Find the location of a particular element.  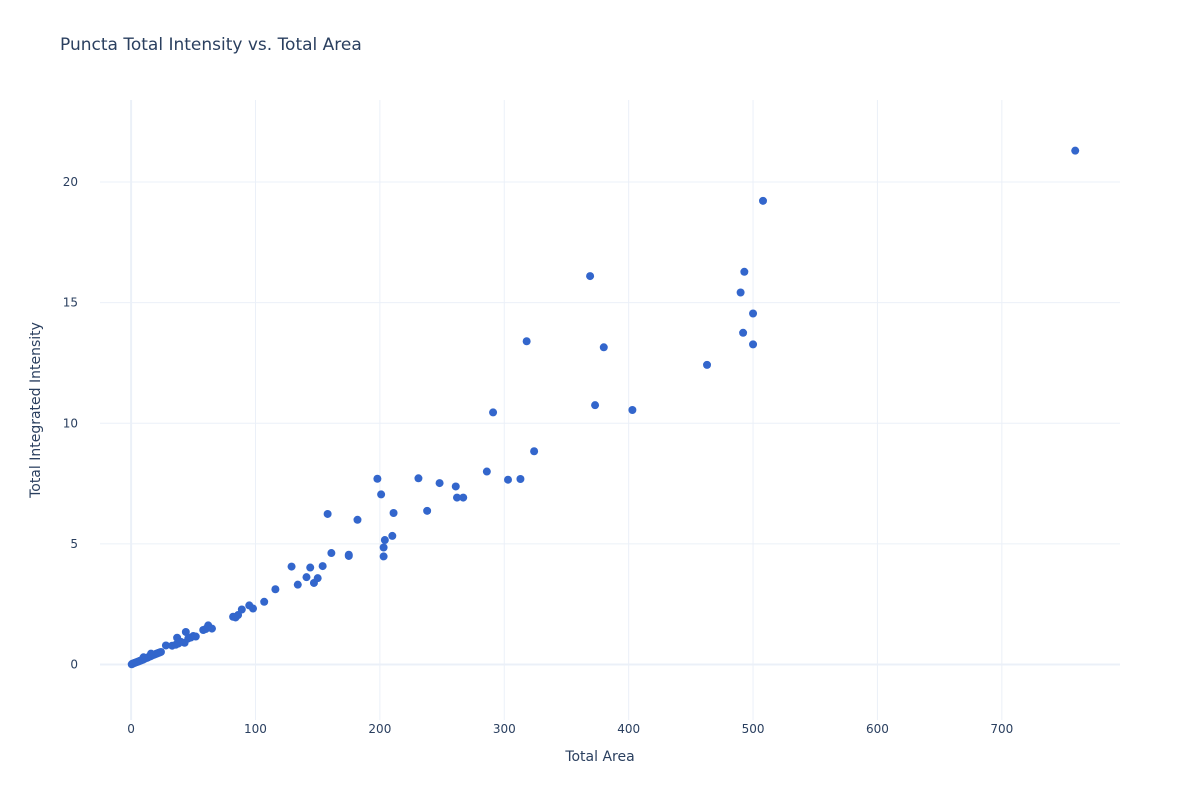

x-tick-label: 200 is located at coordinates (379, 729).